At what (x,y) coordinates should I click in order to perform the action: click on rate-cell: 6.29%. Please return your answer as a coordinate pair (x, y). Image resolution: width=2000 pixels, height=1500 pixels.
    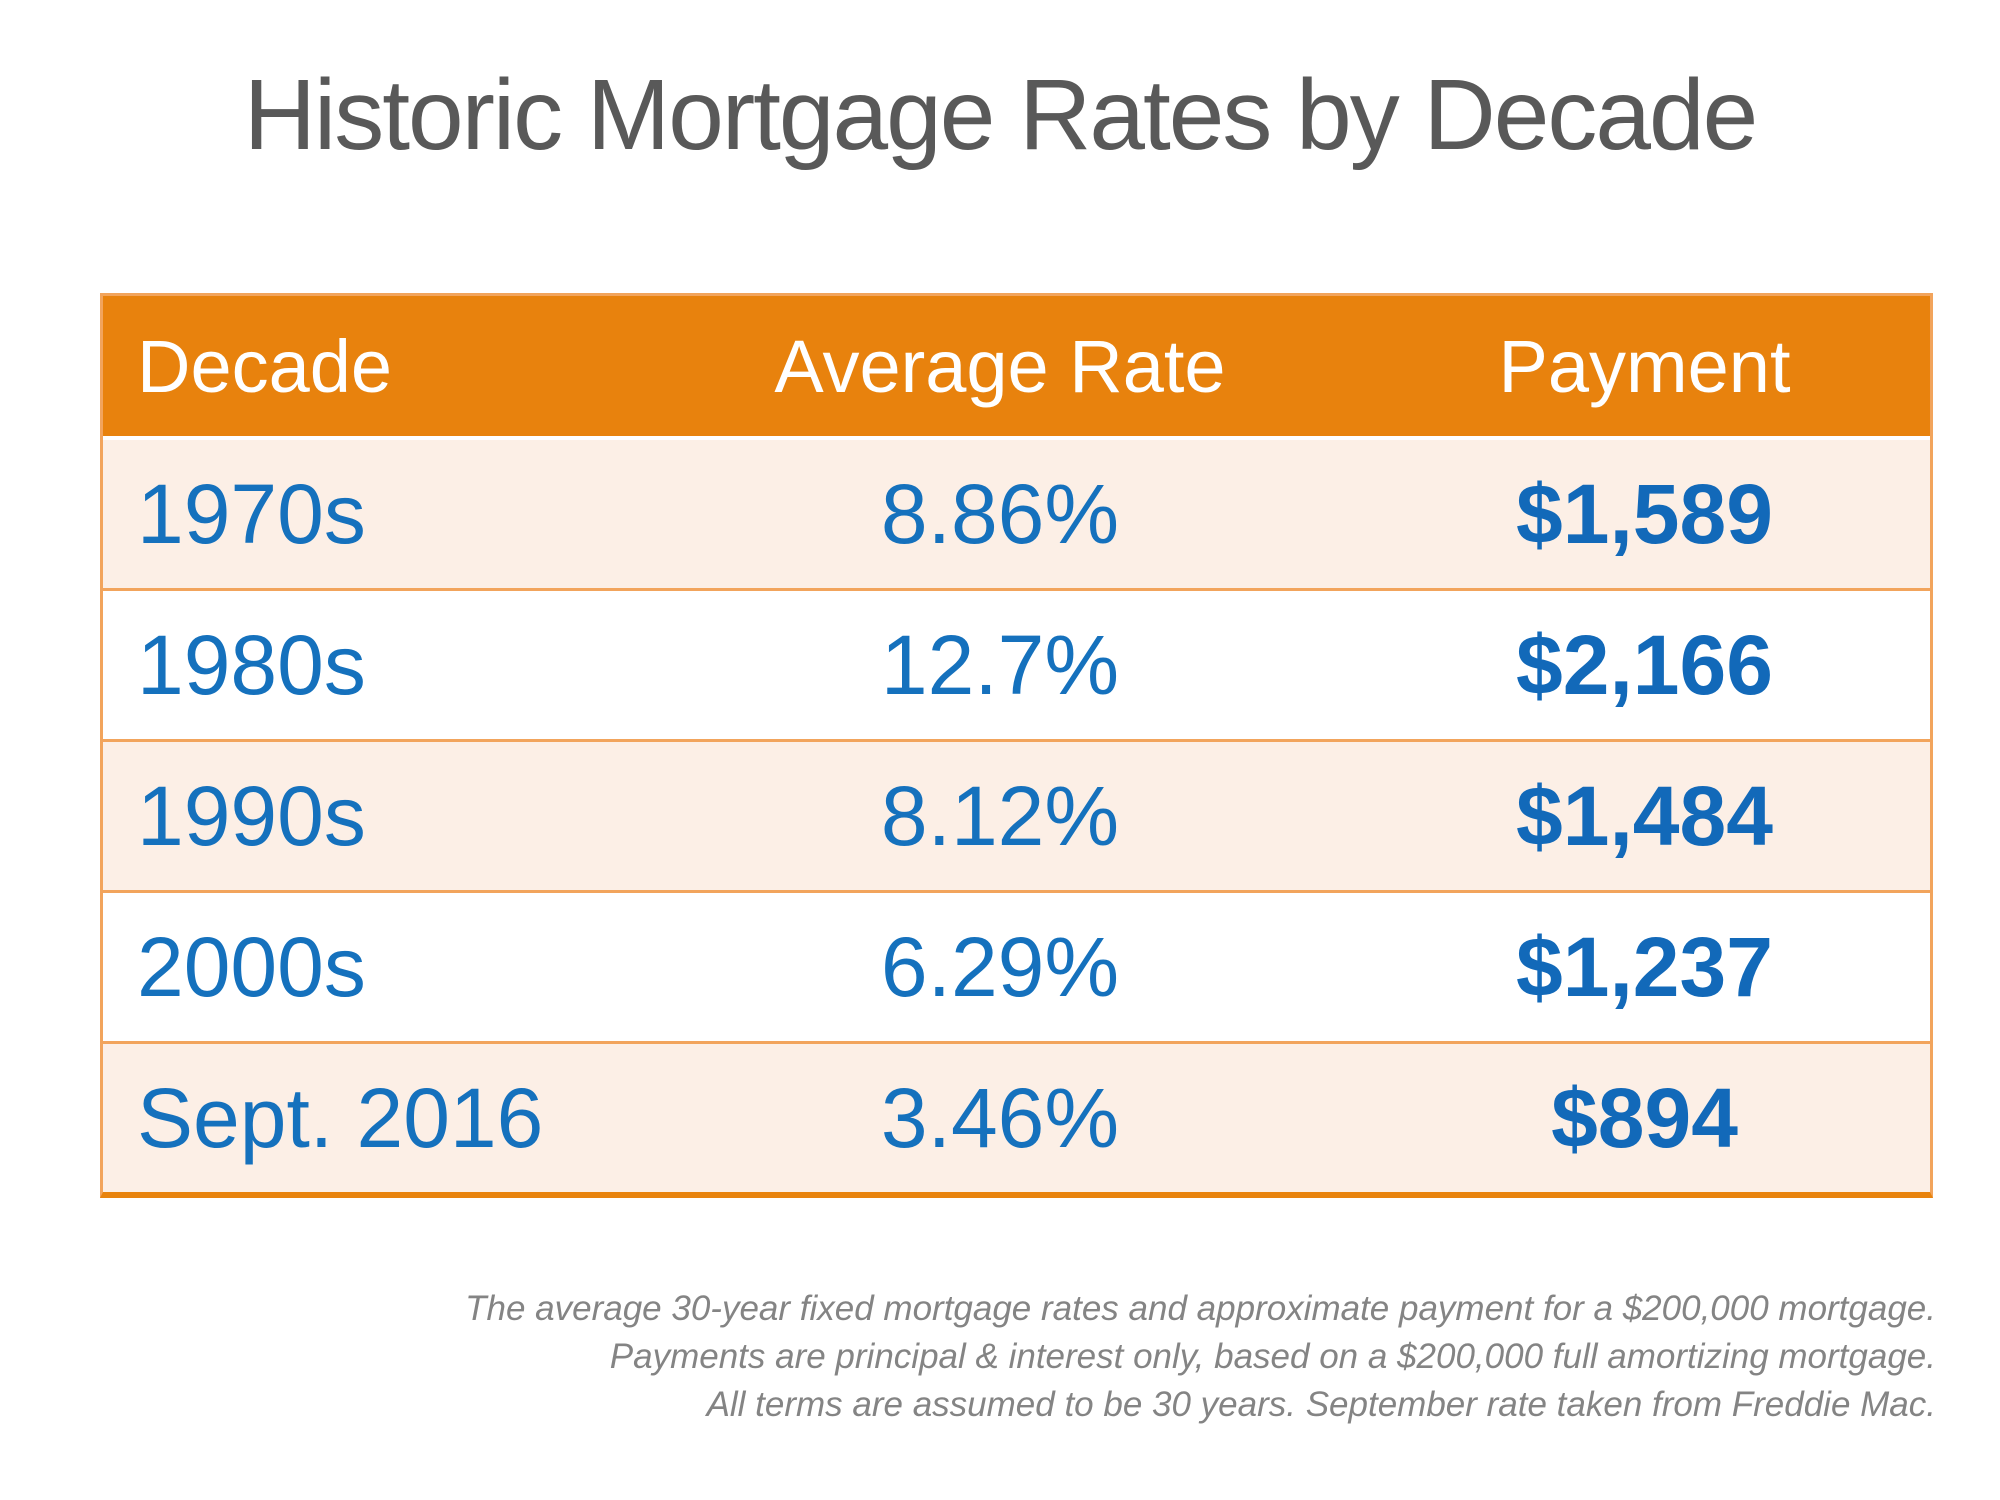
    Looking at the image, I should click on (1000, 966).